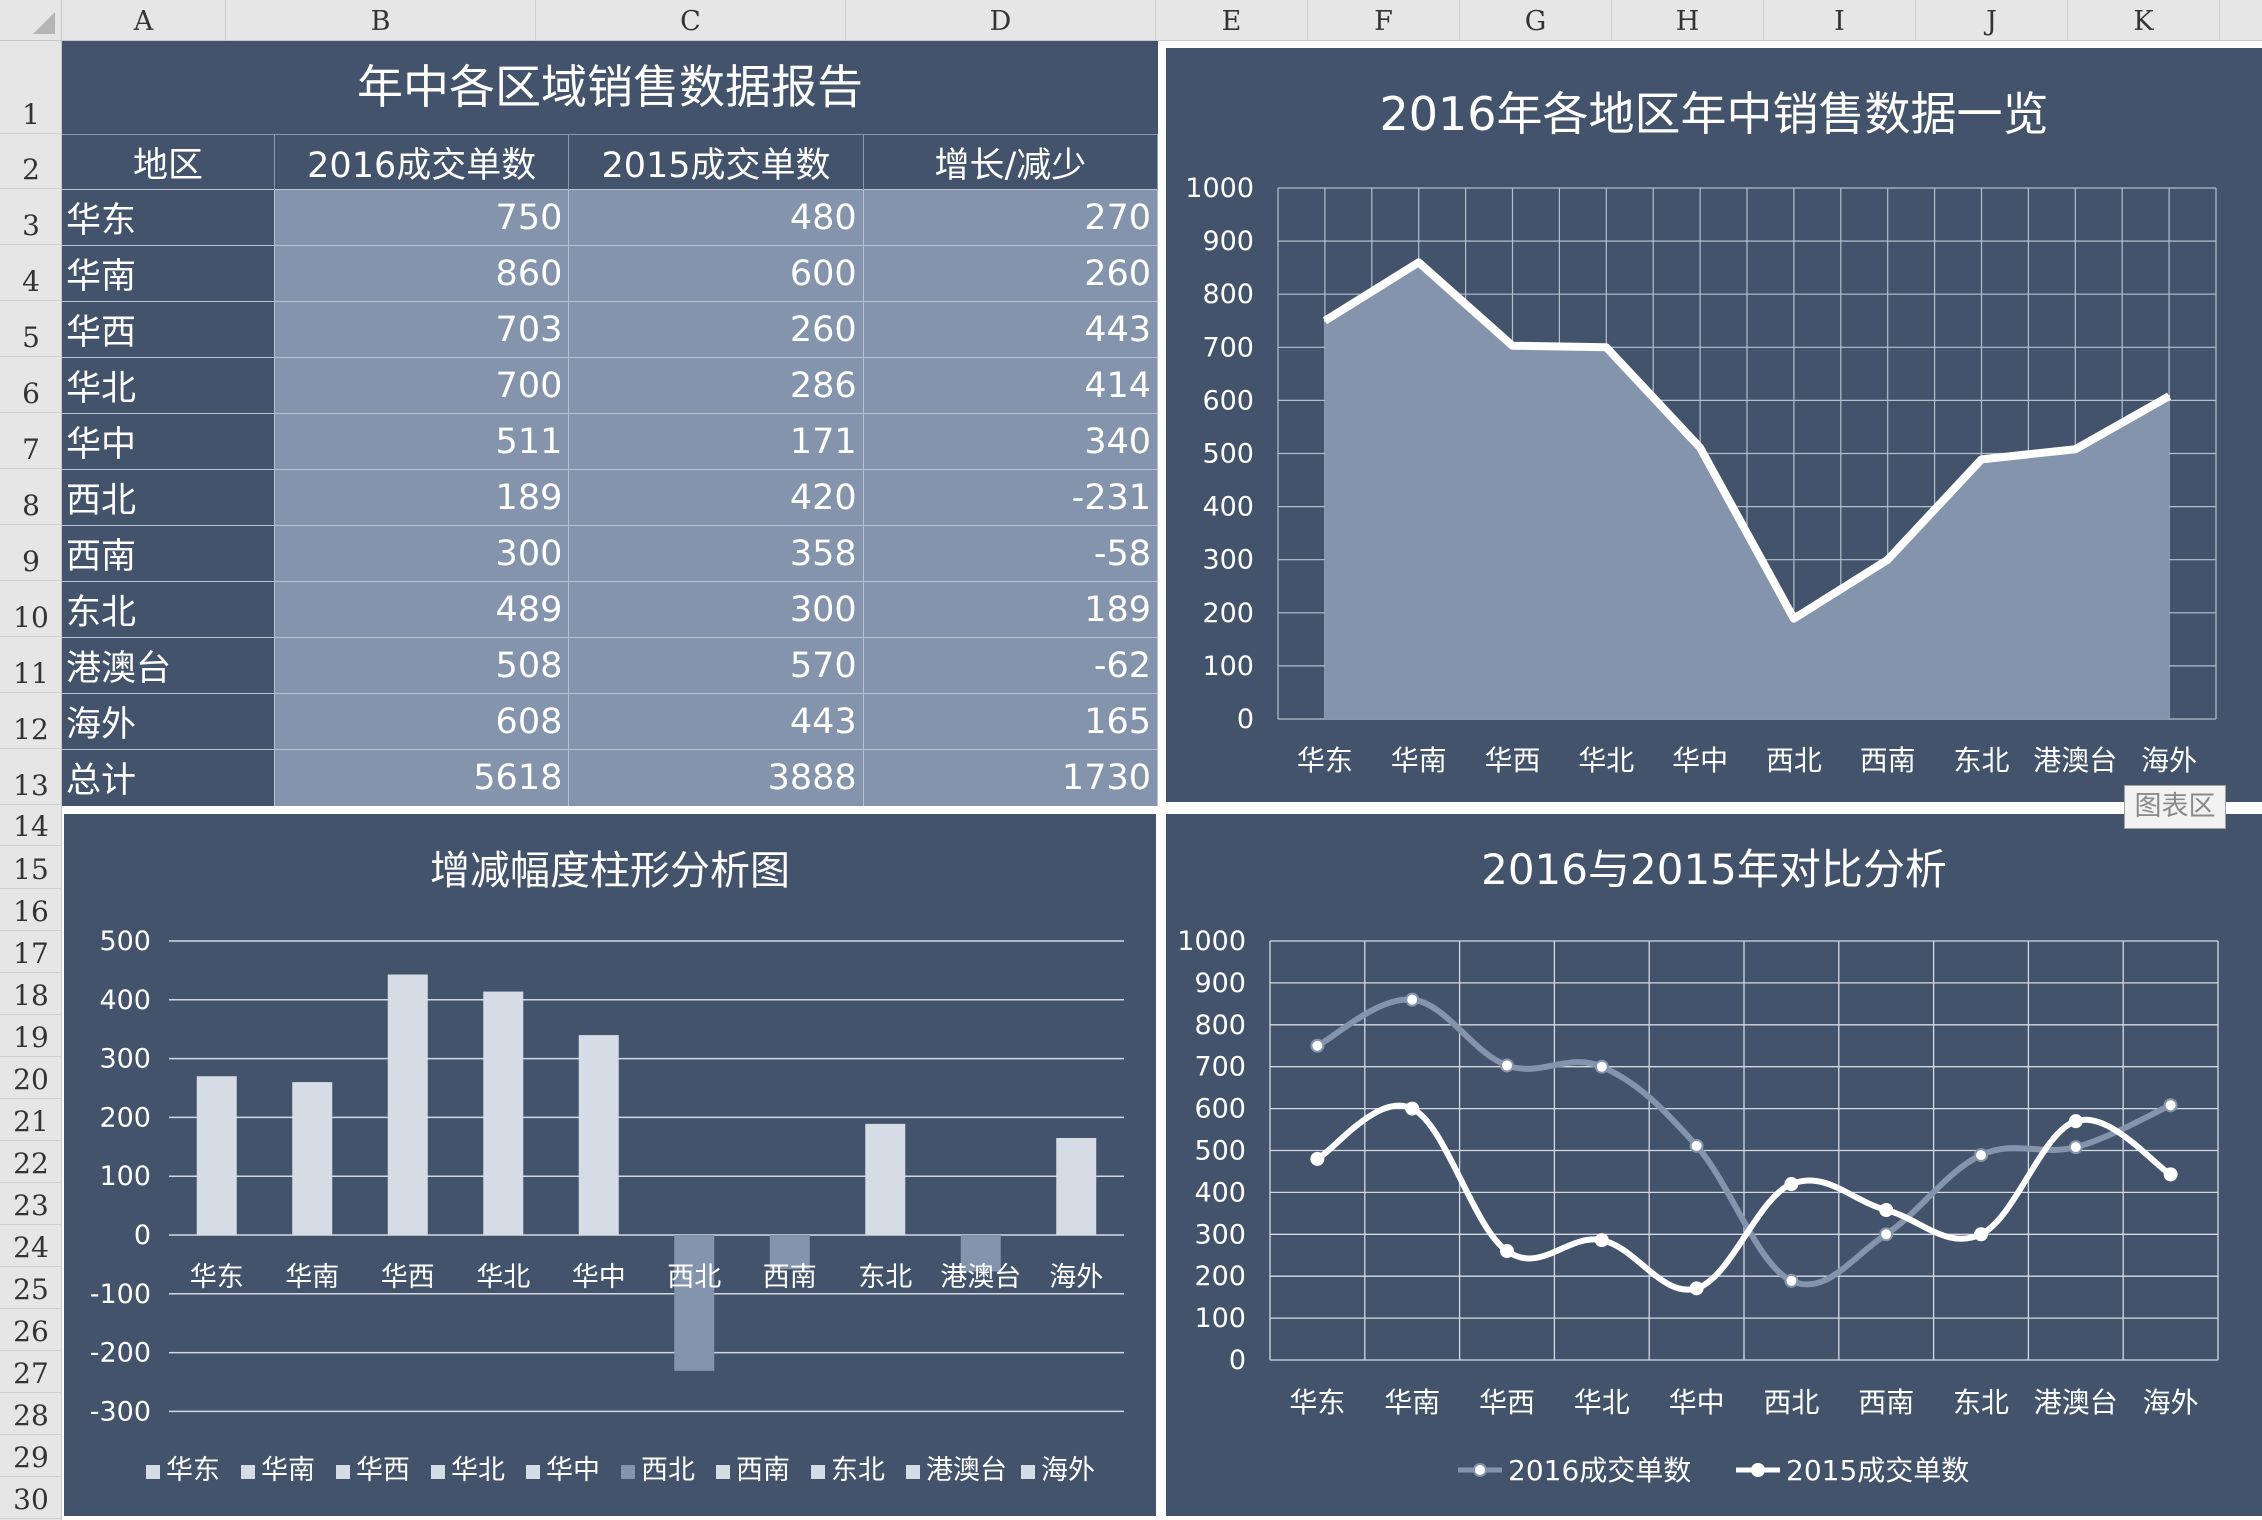 The width and height of the screenshot is (2262, 1520). What do you see at coordinates (422, 665) in the screenshot?
I see `value-cell: 508` at bounding box center [422, 665].